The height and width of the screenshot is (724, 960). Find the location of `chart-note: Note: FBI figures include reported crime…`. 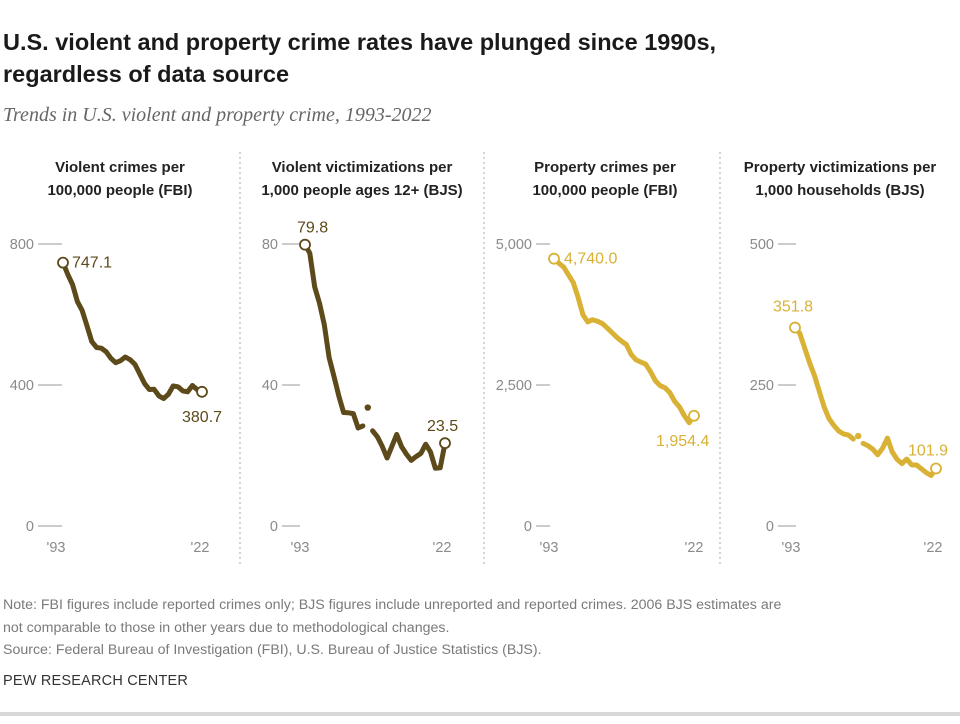

chart-note: Note: FBI figures include reported crime… is located at coordinates (478, 628).